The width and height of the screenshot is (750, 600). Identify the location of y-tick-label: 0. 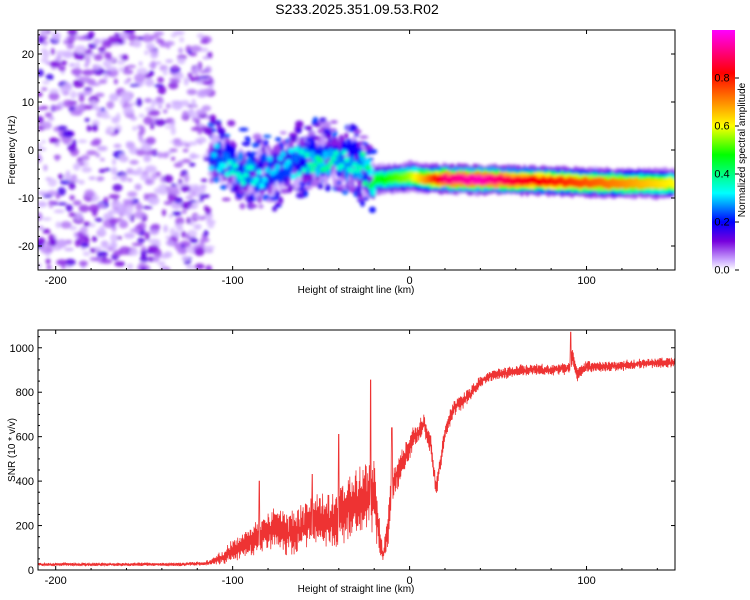
(31, 571).